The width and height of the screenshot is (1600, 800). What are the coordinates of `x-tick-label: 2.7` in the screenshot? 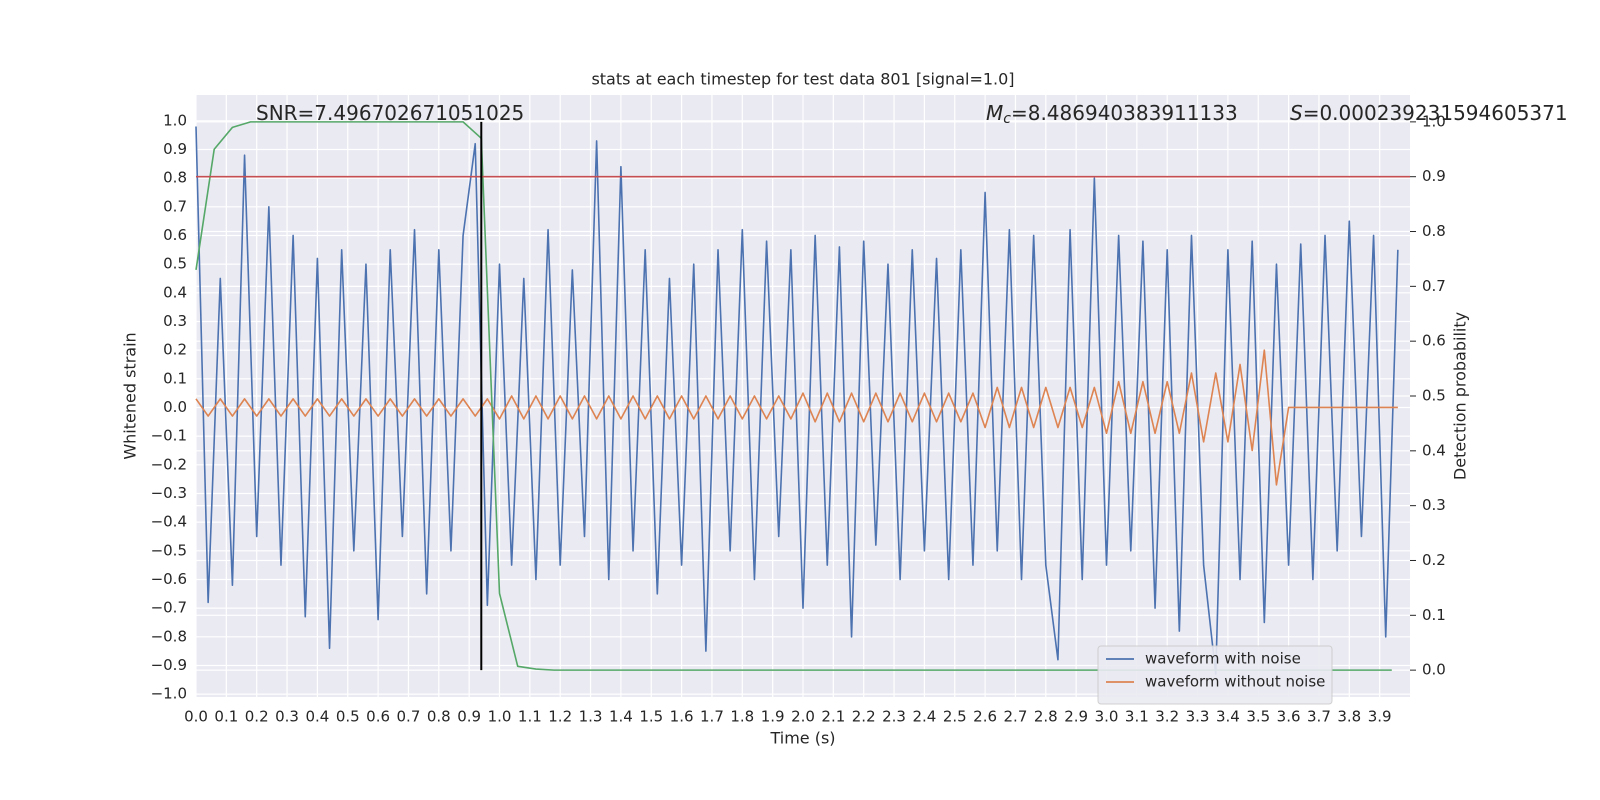 It's located at (1016, 717).